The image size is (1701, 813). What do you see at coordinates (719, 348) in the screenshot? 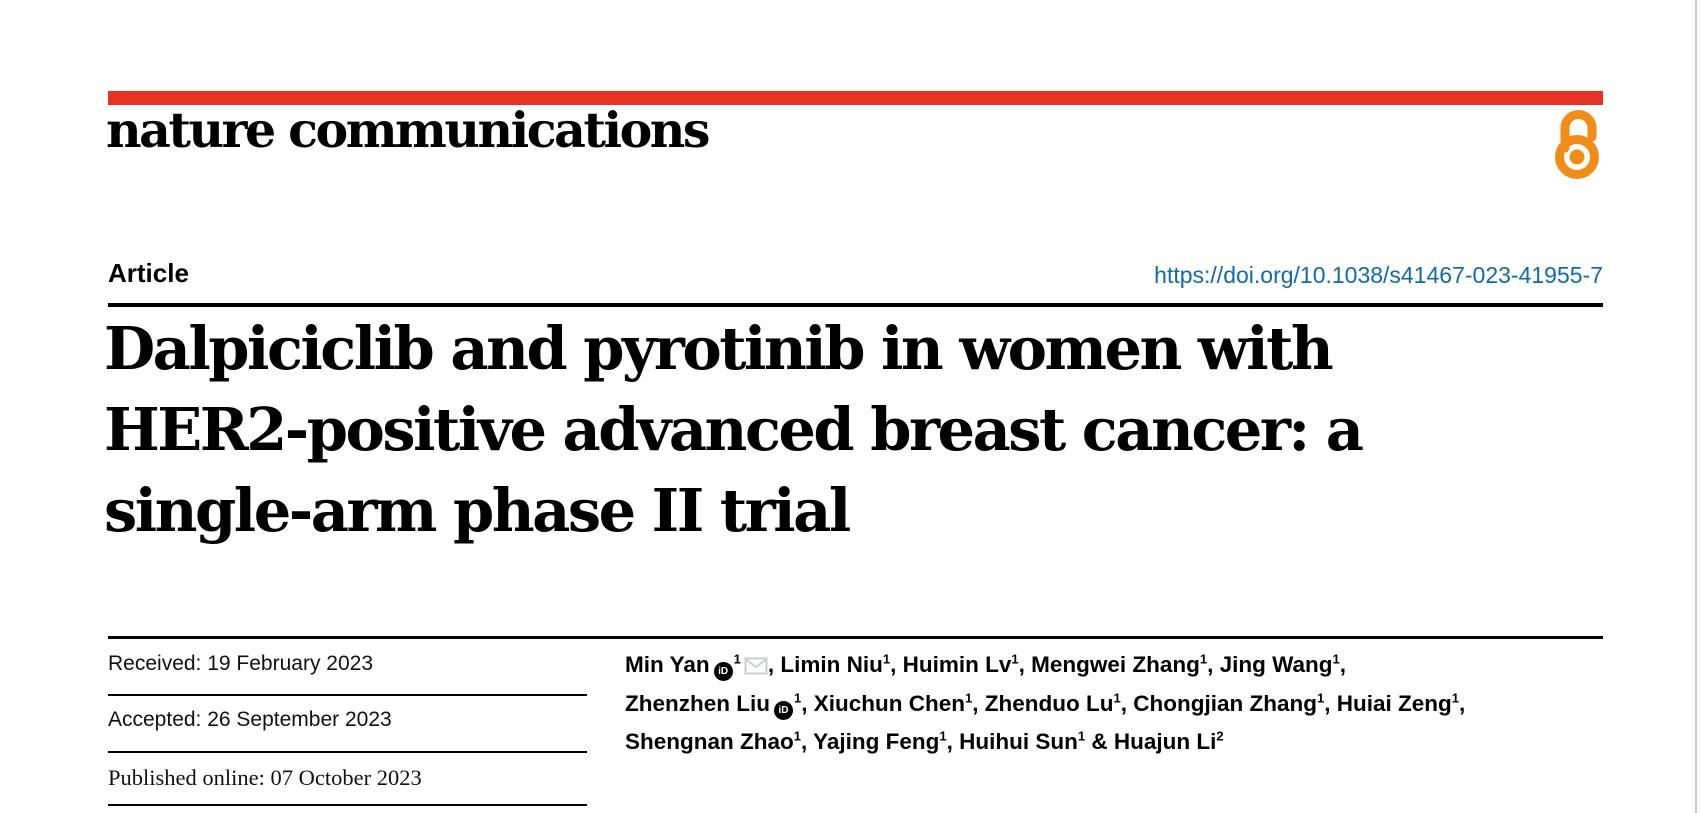
I see `title-line: Dalpiciclib and pyrotinib in women with` at bounding box center [719, 348].